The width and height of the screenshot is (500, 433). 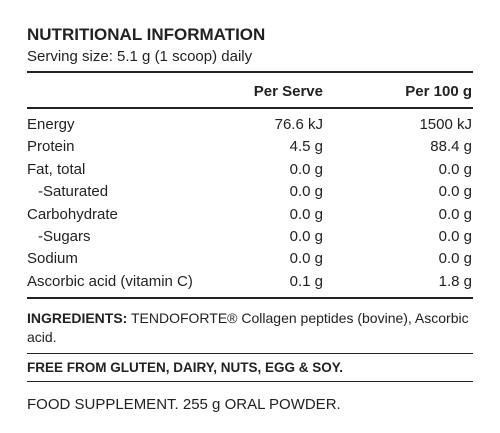 What do you see at coordinates (146, 34) in the screenshot?
I see `title: NUTRITIONAL INFORMATION` at bounding box center [146, 34].